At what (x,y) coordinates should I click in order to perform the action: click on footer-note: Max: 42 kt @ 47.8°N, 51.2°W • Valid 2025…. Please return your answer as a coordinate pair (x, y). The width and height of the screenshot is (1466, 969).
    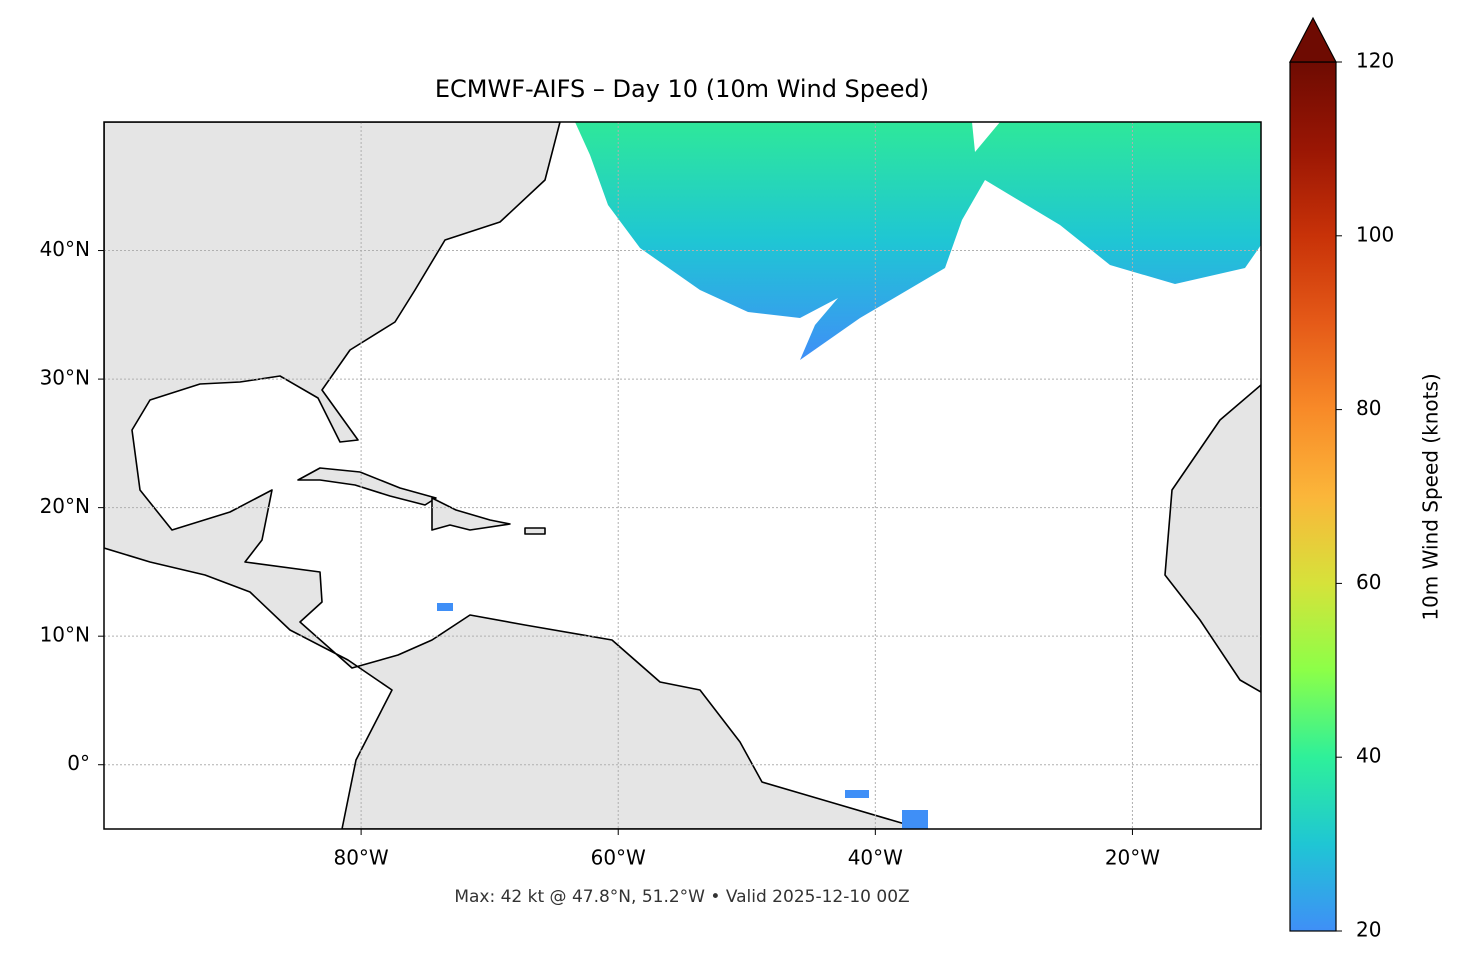
    Looking at the image, I should click on (681, 897).